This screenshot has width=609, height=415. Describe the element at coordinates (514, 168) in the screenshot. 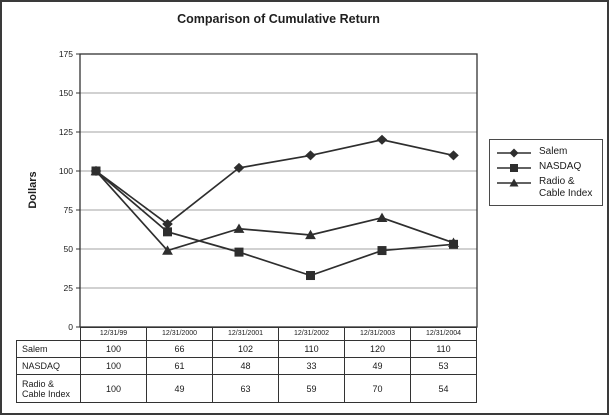

I see `square-marker-icon` at that location.